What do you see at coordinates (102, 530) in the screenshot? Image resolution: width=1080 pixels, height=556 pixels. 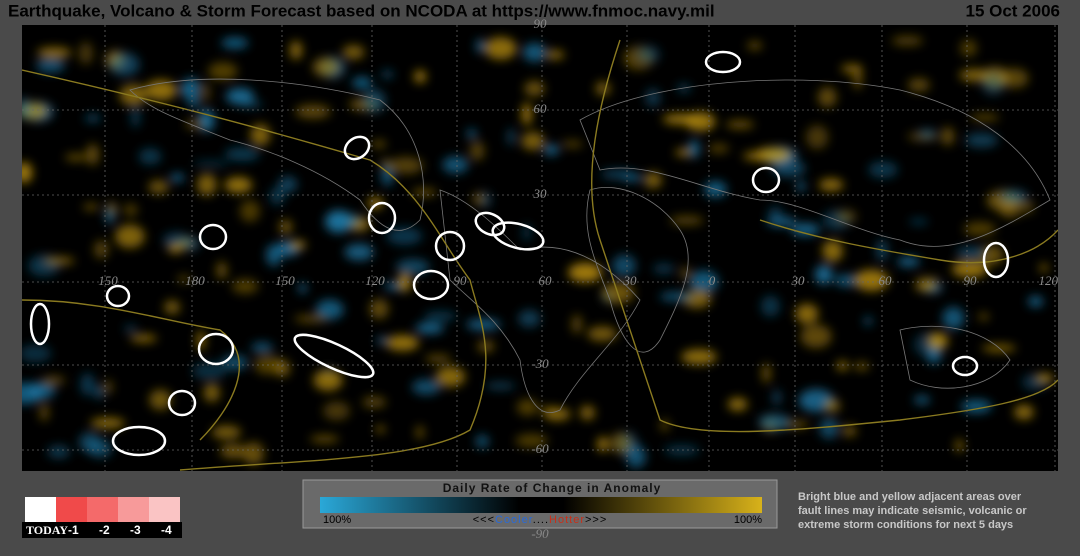 I see `scale-label-bg` at bounding box center [102, 530].